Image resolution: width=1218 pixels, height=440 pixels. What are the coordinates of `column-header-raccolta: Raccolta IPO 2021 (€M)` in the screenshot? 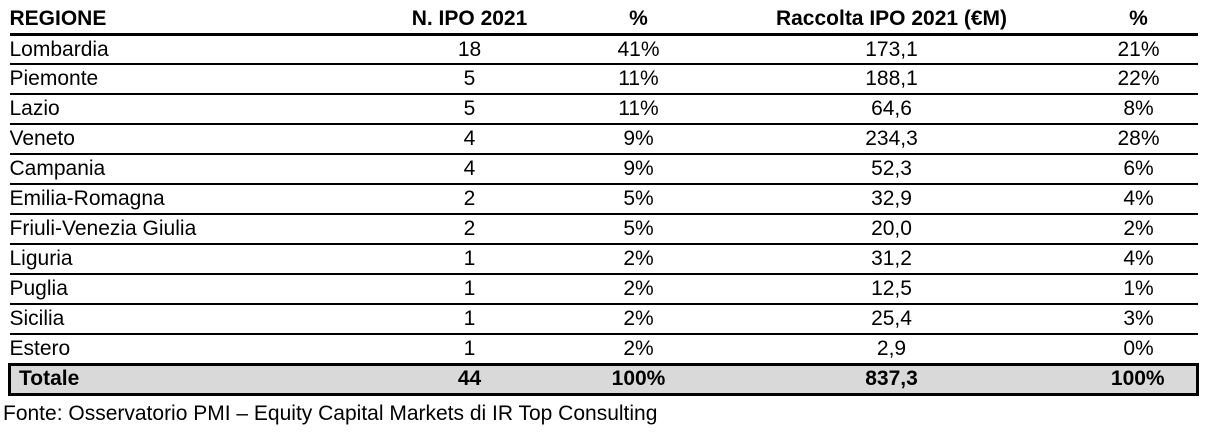 It's located at (891, 20).